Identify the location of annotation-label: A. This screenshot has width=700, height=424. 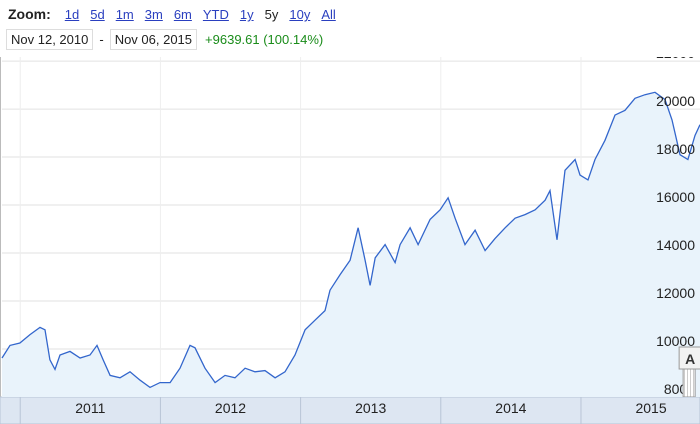
(690, 359).